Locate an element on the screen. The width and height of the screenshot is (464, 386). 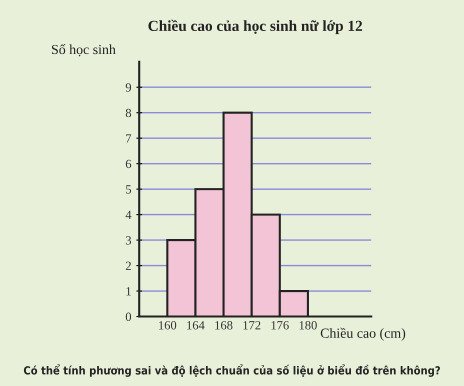
y-tick-label: 0 is located at coordinates (129, 316).